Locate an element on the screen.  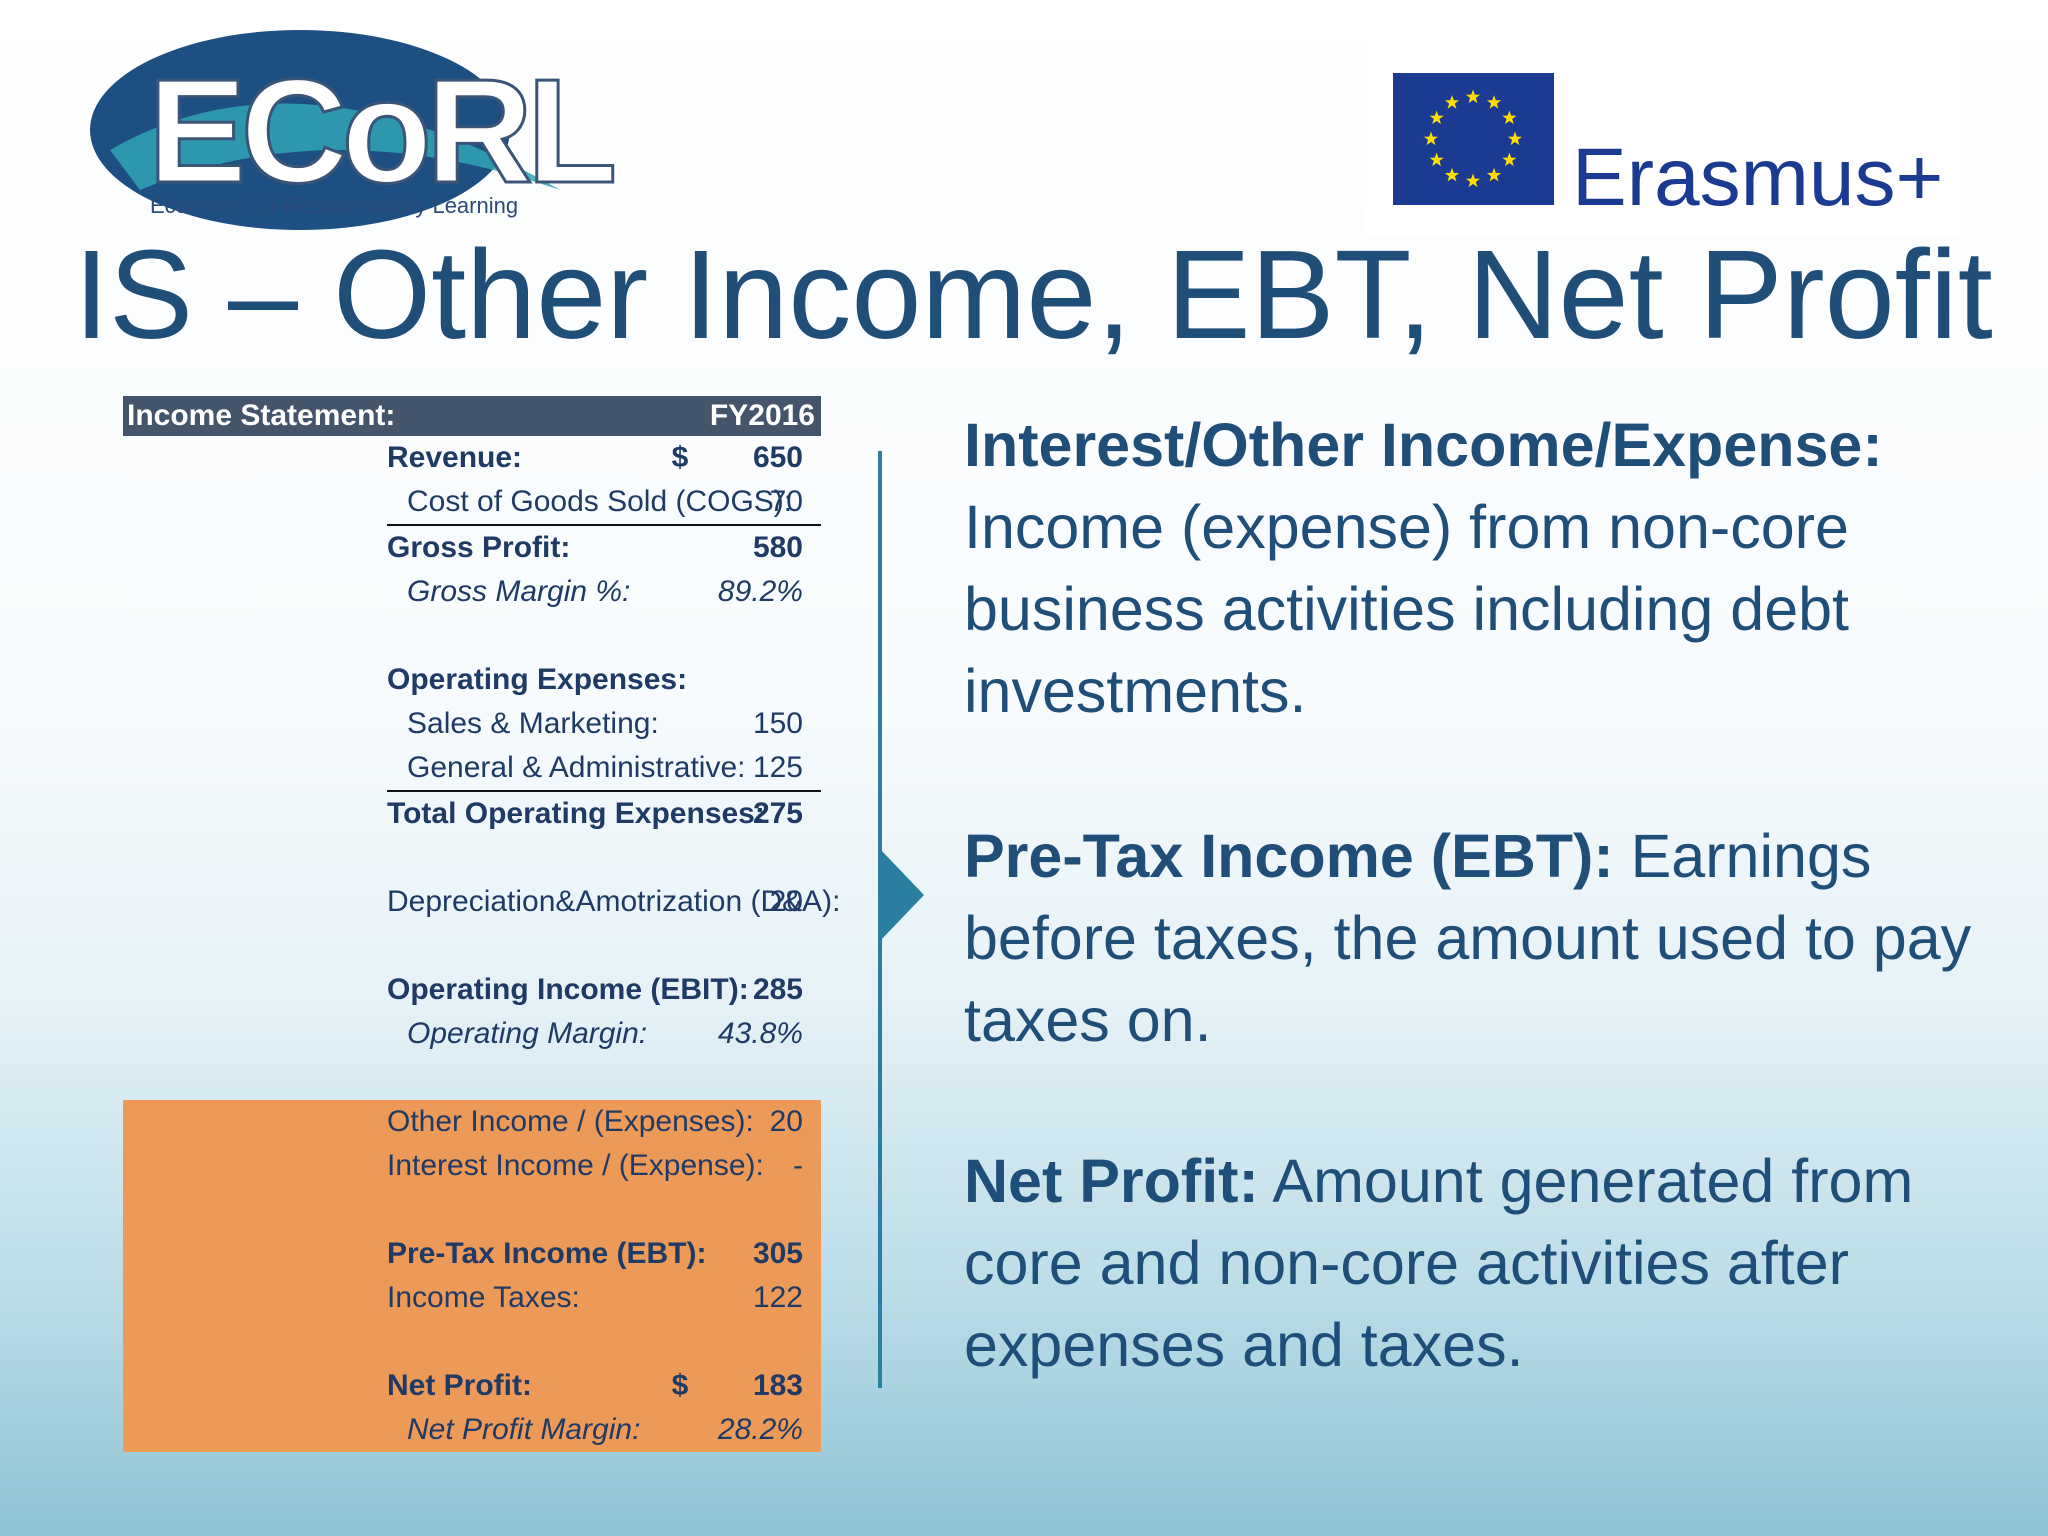
row-label: Total Operating Expenses: is located at coordinates (576, 813).